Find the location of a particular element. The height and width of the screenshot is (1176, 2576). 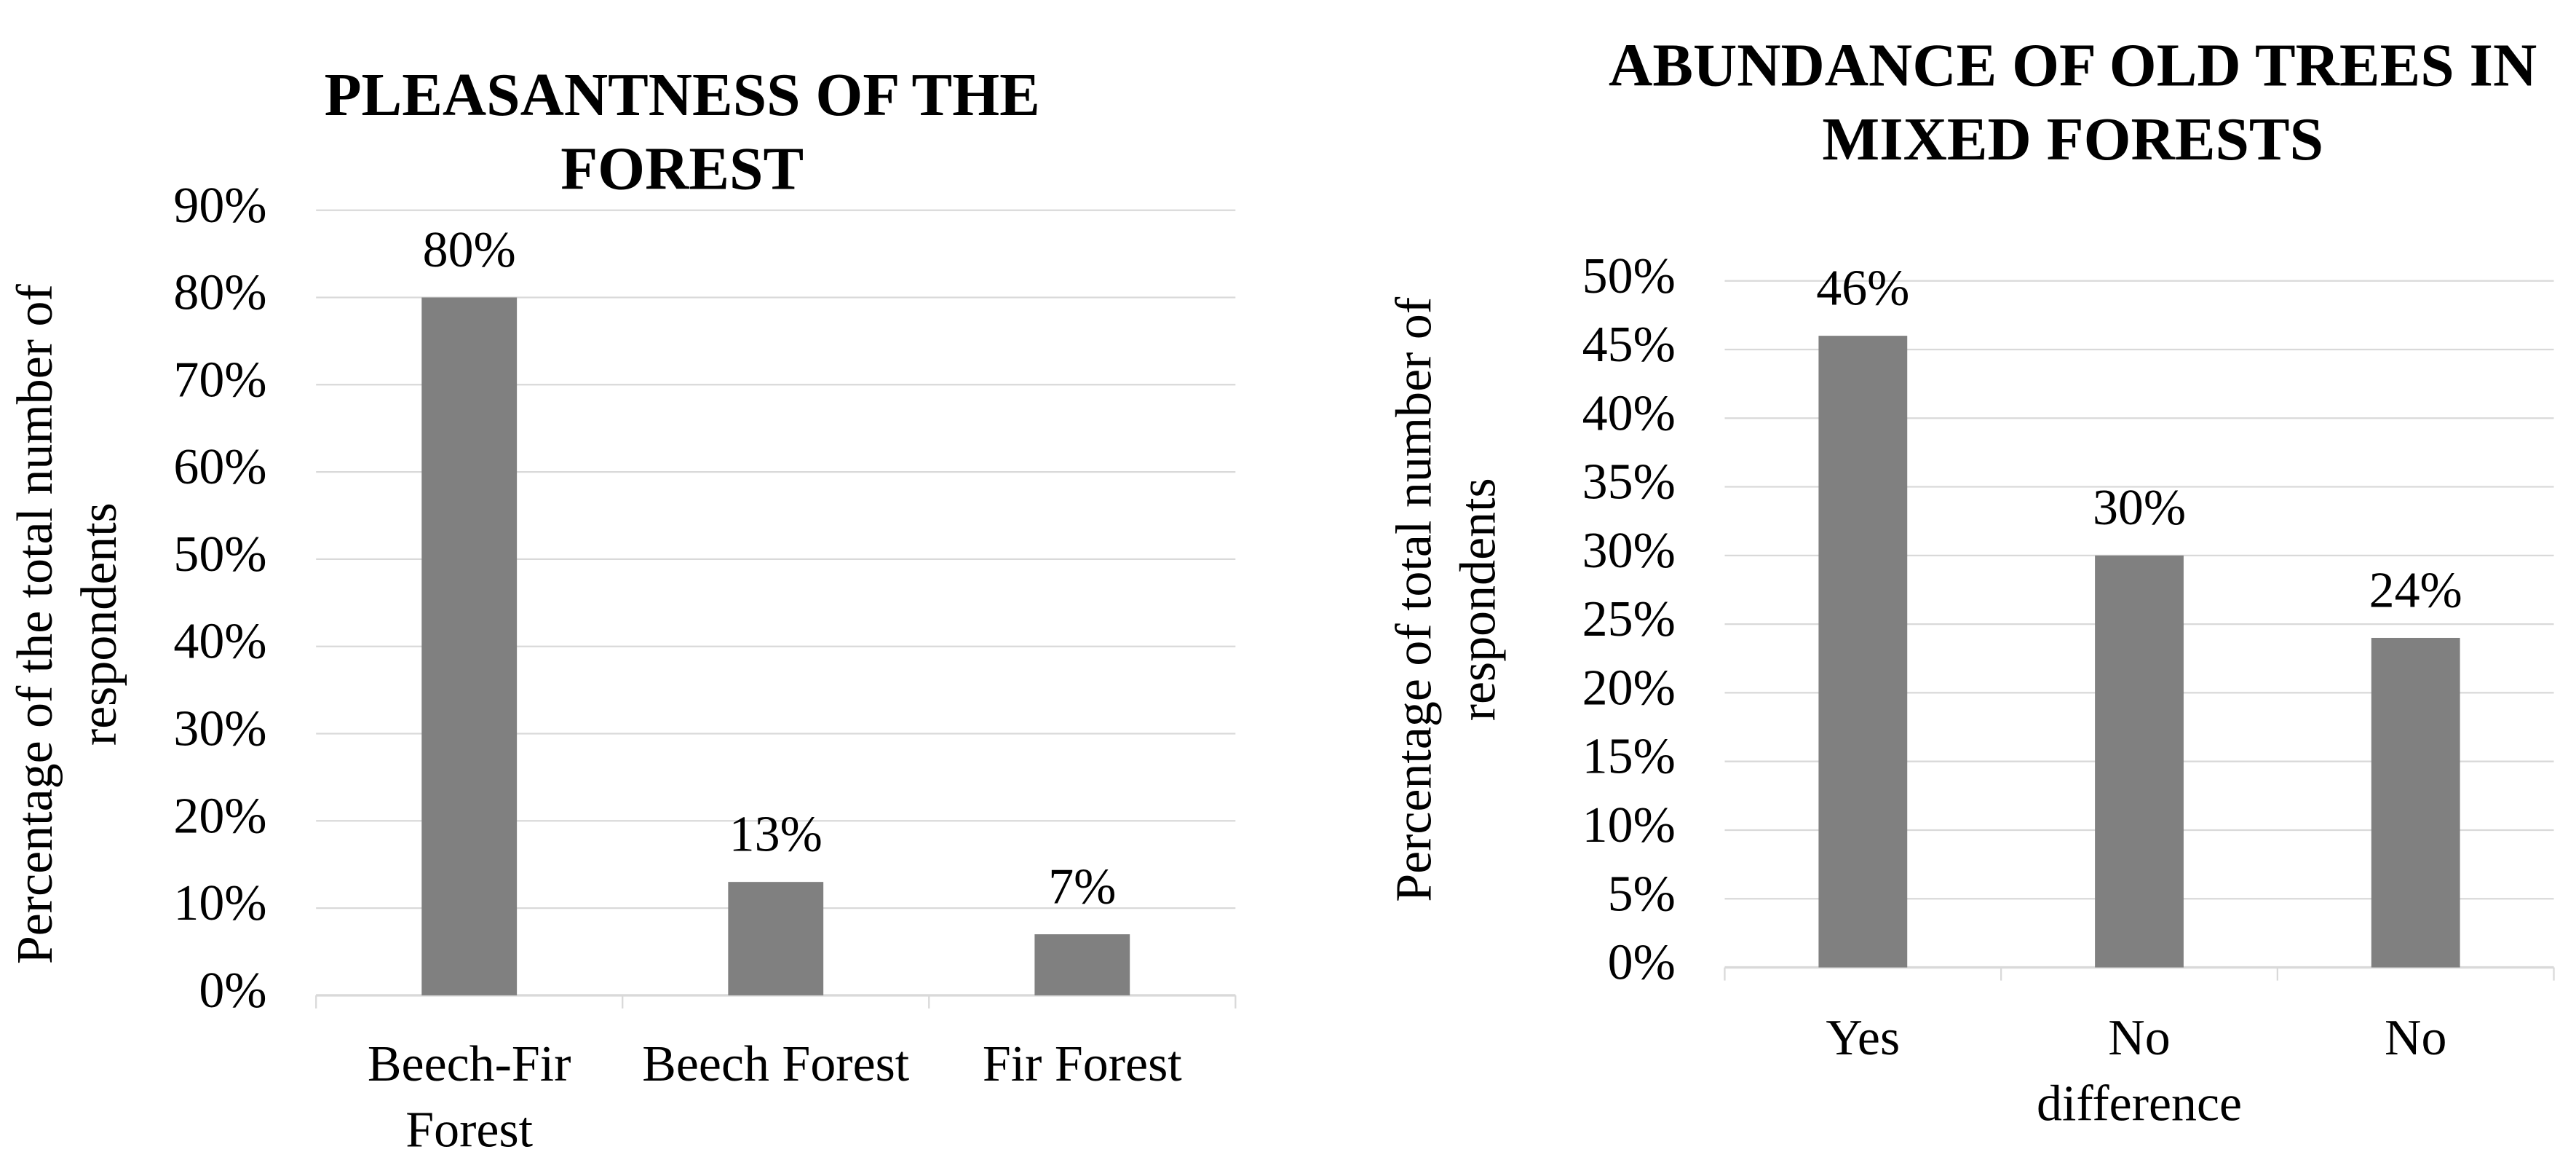

value-label: 30% is located at coordinates (2139, 508).